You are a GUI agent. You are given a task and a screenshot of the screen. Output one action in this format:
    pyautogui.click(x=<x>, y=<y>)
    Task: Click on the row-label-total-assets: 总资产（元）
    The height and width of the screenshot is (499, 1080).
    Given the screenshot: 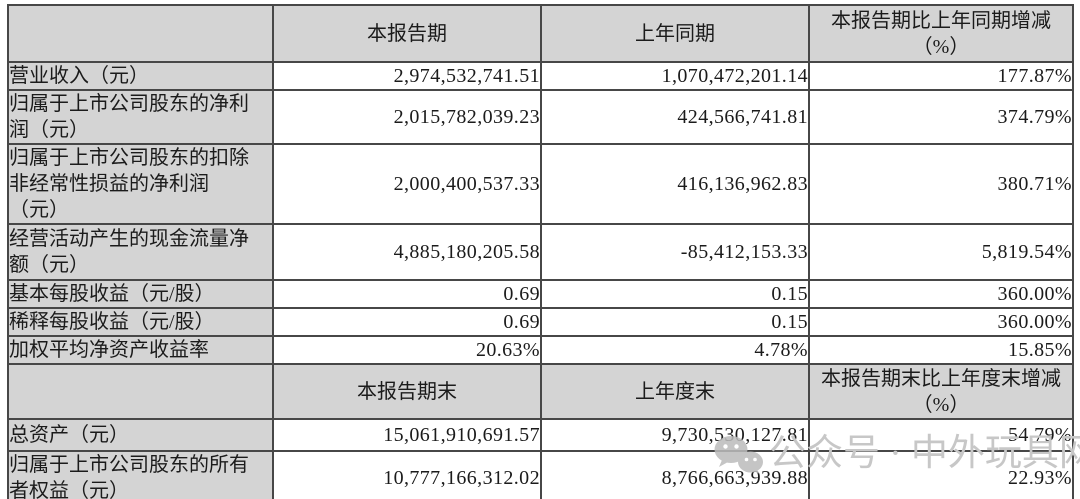 What is the action you would take?
    pyautogui.click(x=140, y=435)
    